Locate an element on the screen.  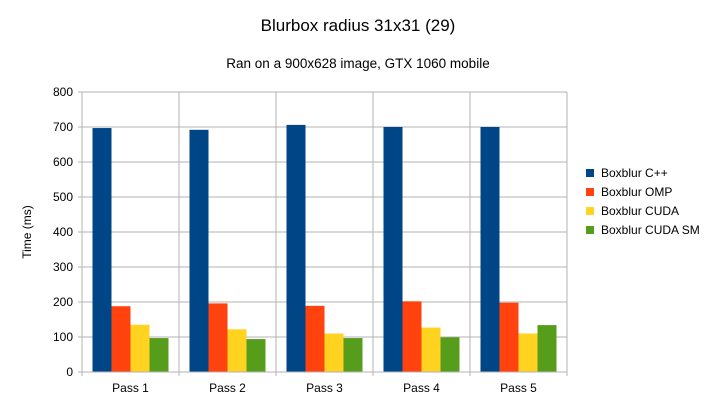
legend-label: Boxblur CUDA SM is located at coordinates (650, 230).